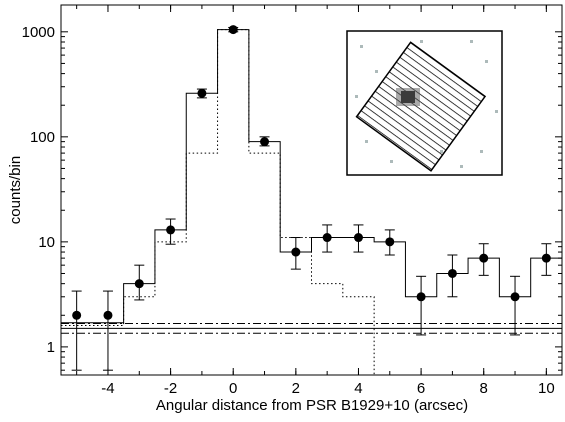  I want to click on y-tick-label: 100, so click(42, 137).